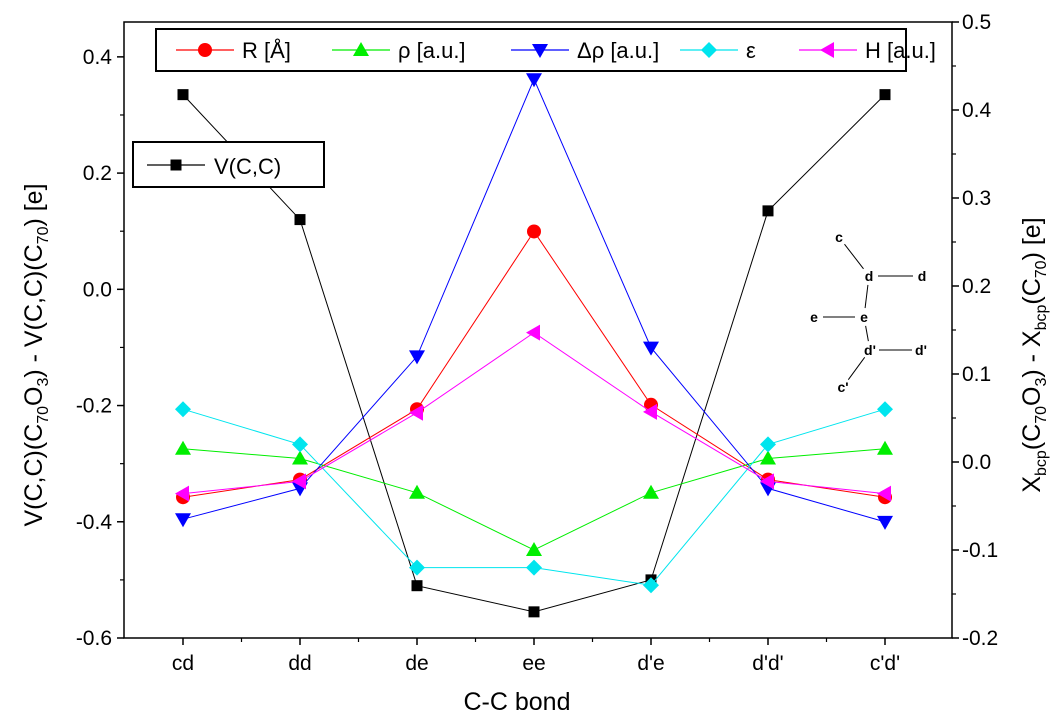 The image size is (1059, 718). I want to click on legend-left: V(C,C), so click(228, 164).